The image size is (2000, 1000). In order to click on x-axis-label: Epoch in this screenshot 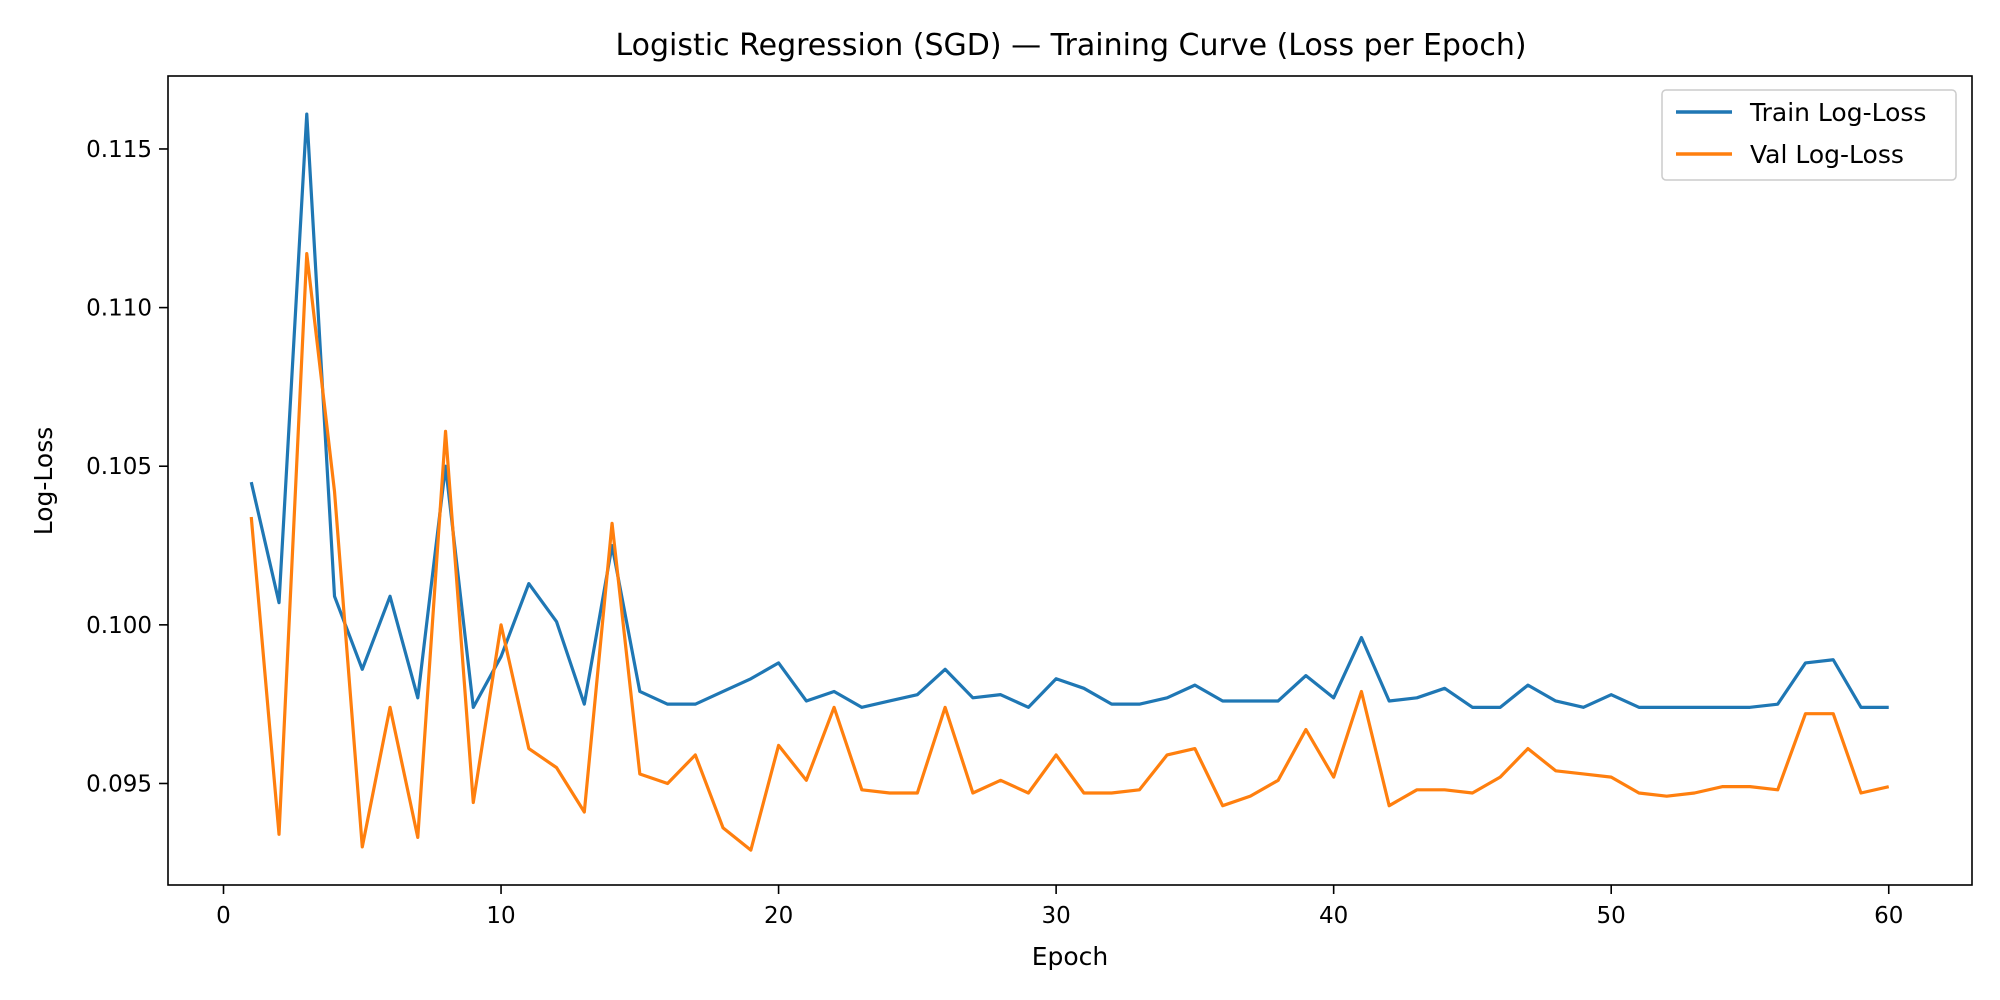, I will do `click(1070, 956)`.